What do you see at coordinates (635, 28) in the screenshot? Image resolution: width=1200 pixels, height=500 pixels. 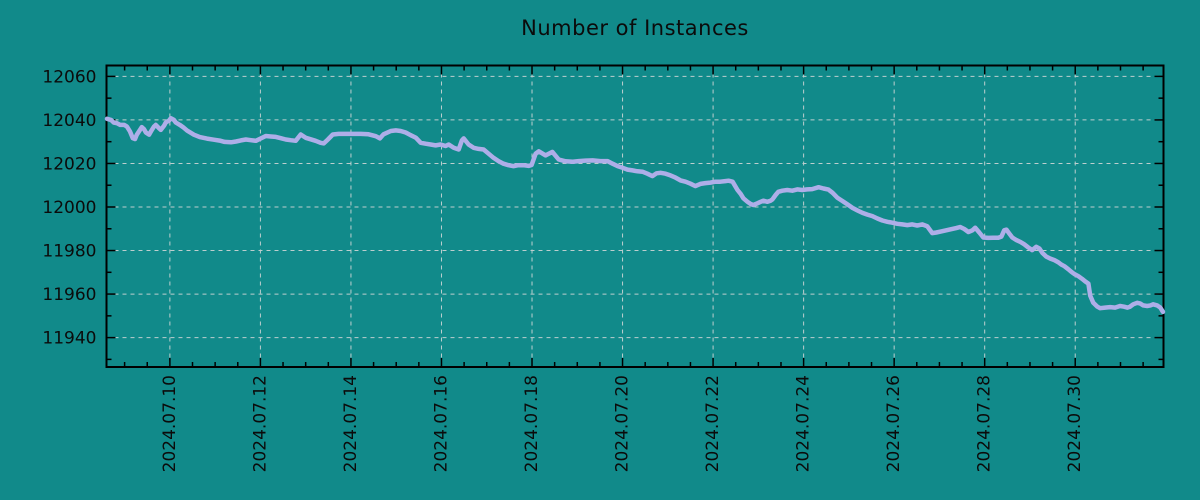 I see `chart-title: Number of Instances` at bounding box center [635, 28].